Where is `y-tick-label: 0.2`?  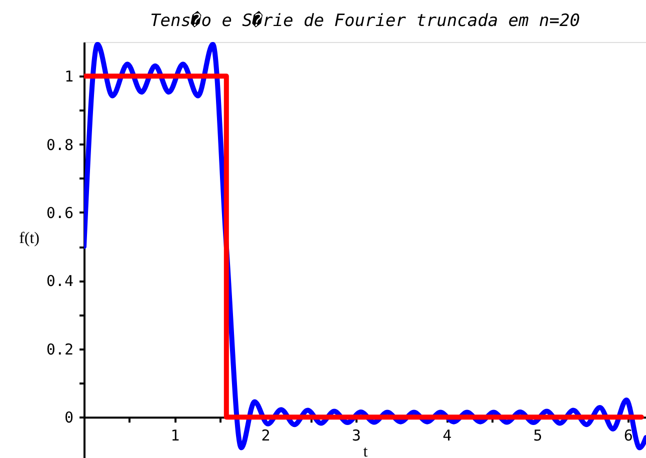 y-tick-label: 0.2 is located at coordinates (60, 349).